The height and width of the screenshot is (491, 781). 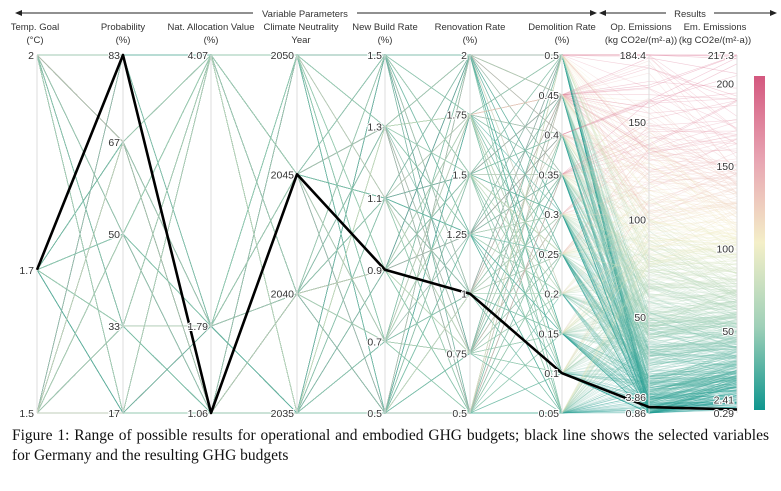 What do you see at coordinates (198, 56) in the screenshot?
I see `tick-label: 4.07` at bounding box center [198, 56].